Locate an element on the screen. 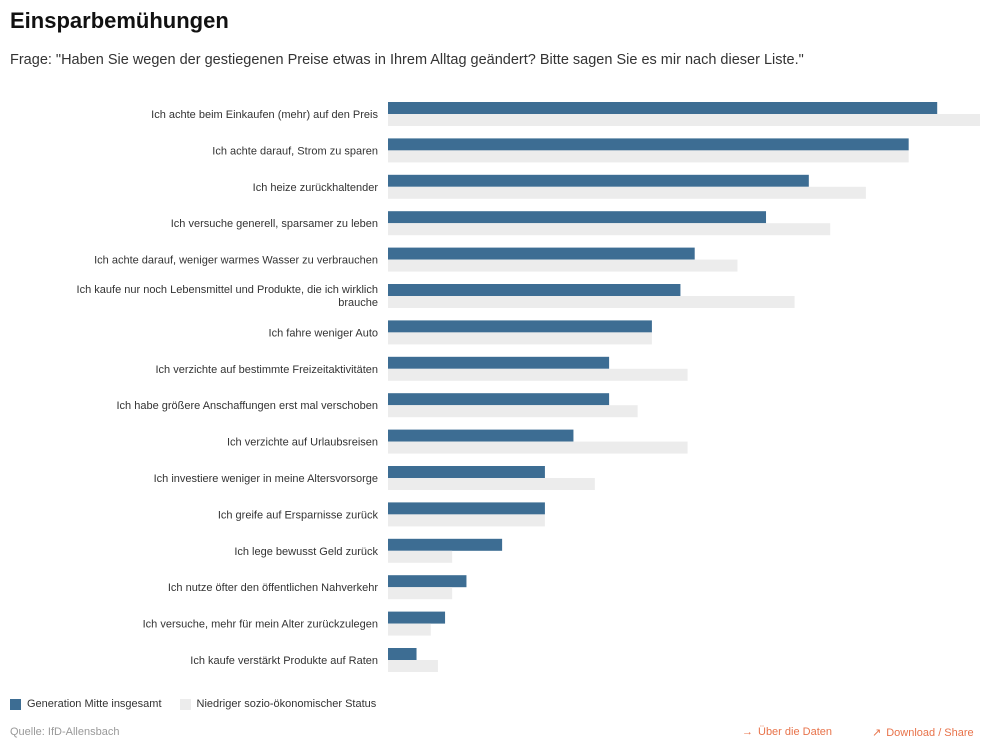 The image size is (1000, 750). download-share-label: Download / Share is located at coordinates (930, 733).